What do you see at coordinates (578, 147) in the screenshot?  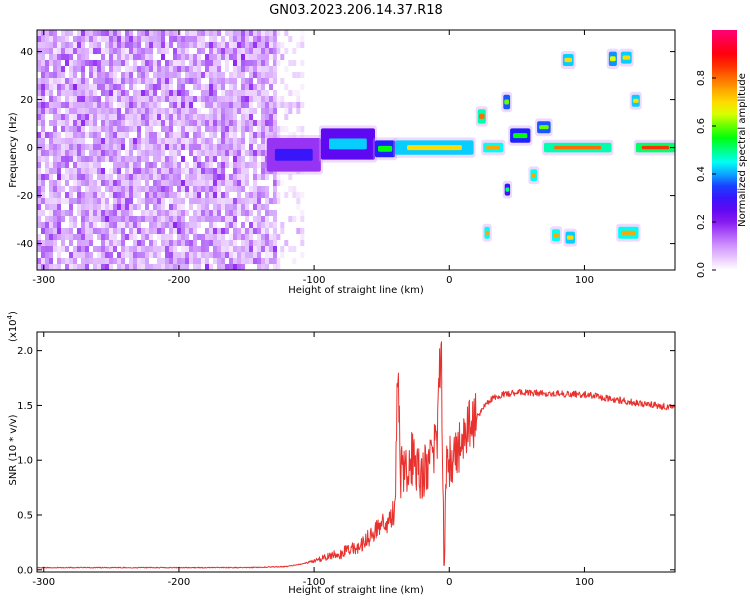 I see `spectrogram-band-core` at bounding box center [578, 147].